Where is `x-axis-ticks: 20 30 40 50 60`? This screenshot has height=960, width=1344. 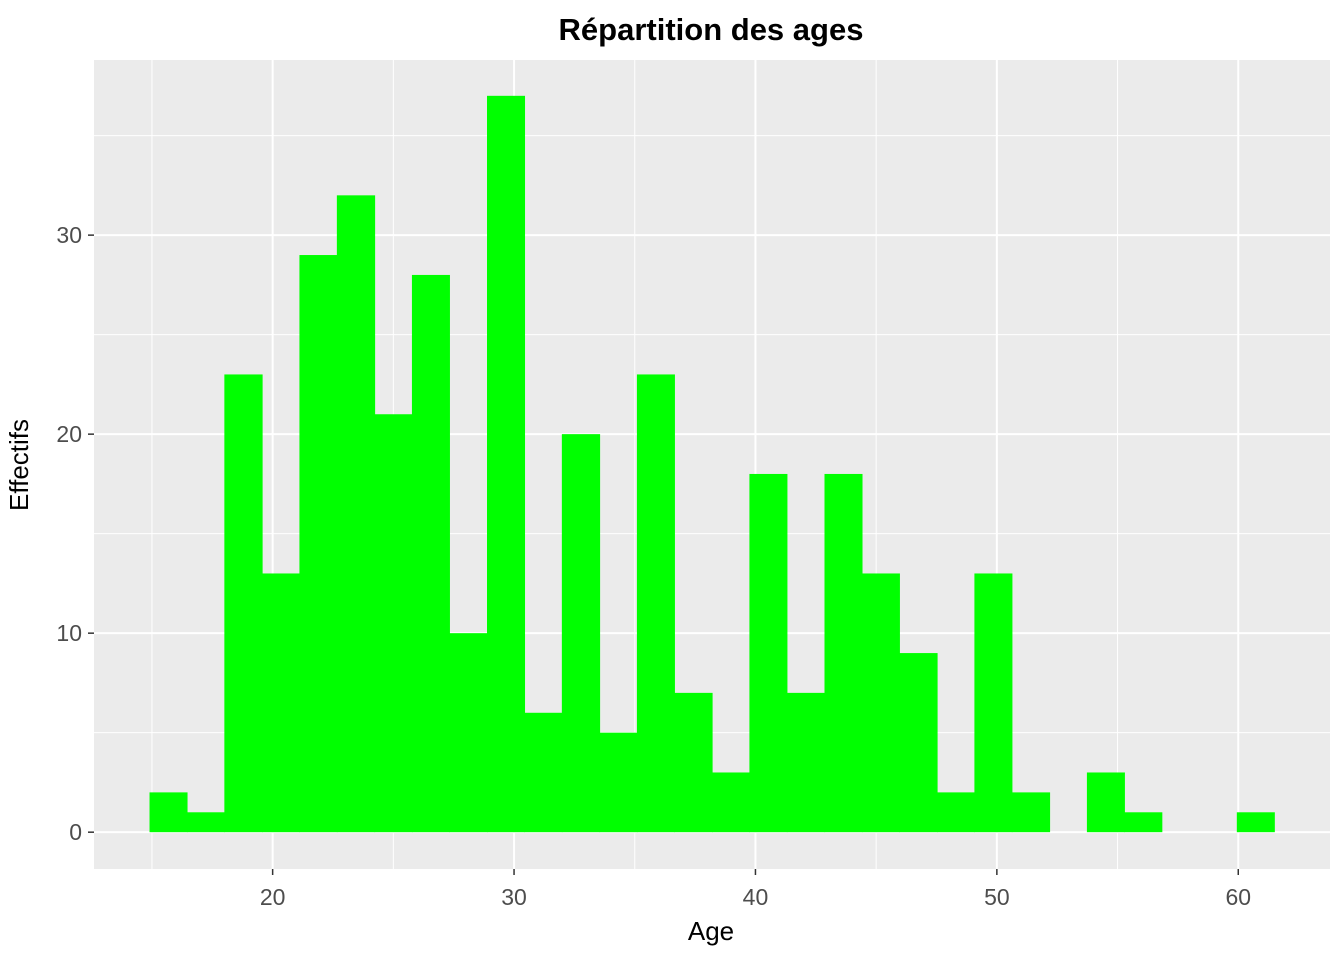
x-axis-ticks: 20 30 40 50 60 is located at coordinates (755, 889).